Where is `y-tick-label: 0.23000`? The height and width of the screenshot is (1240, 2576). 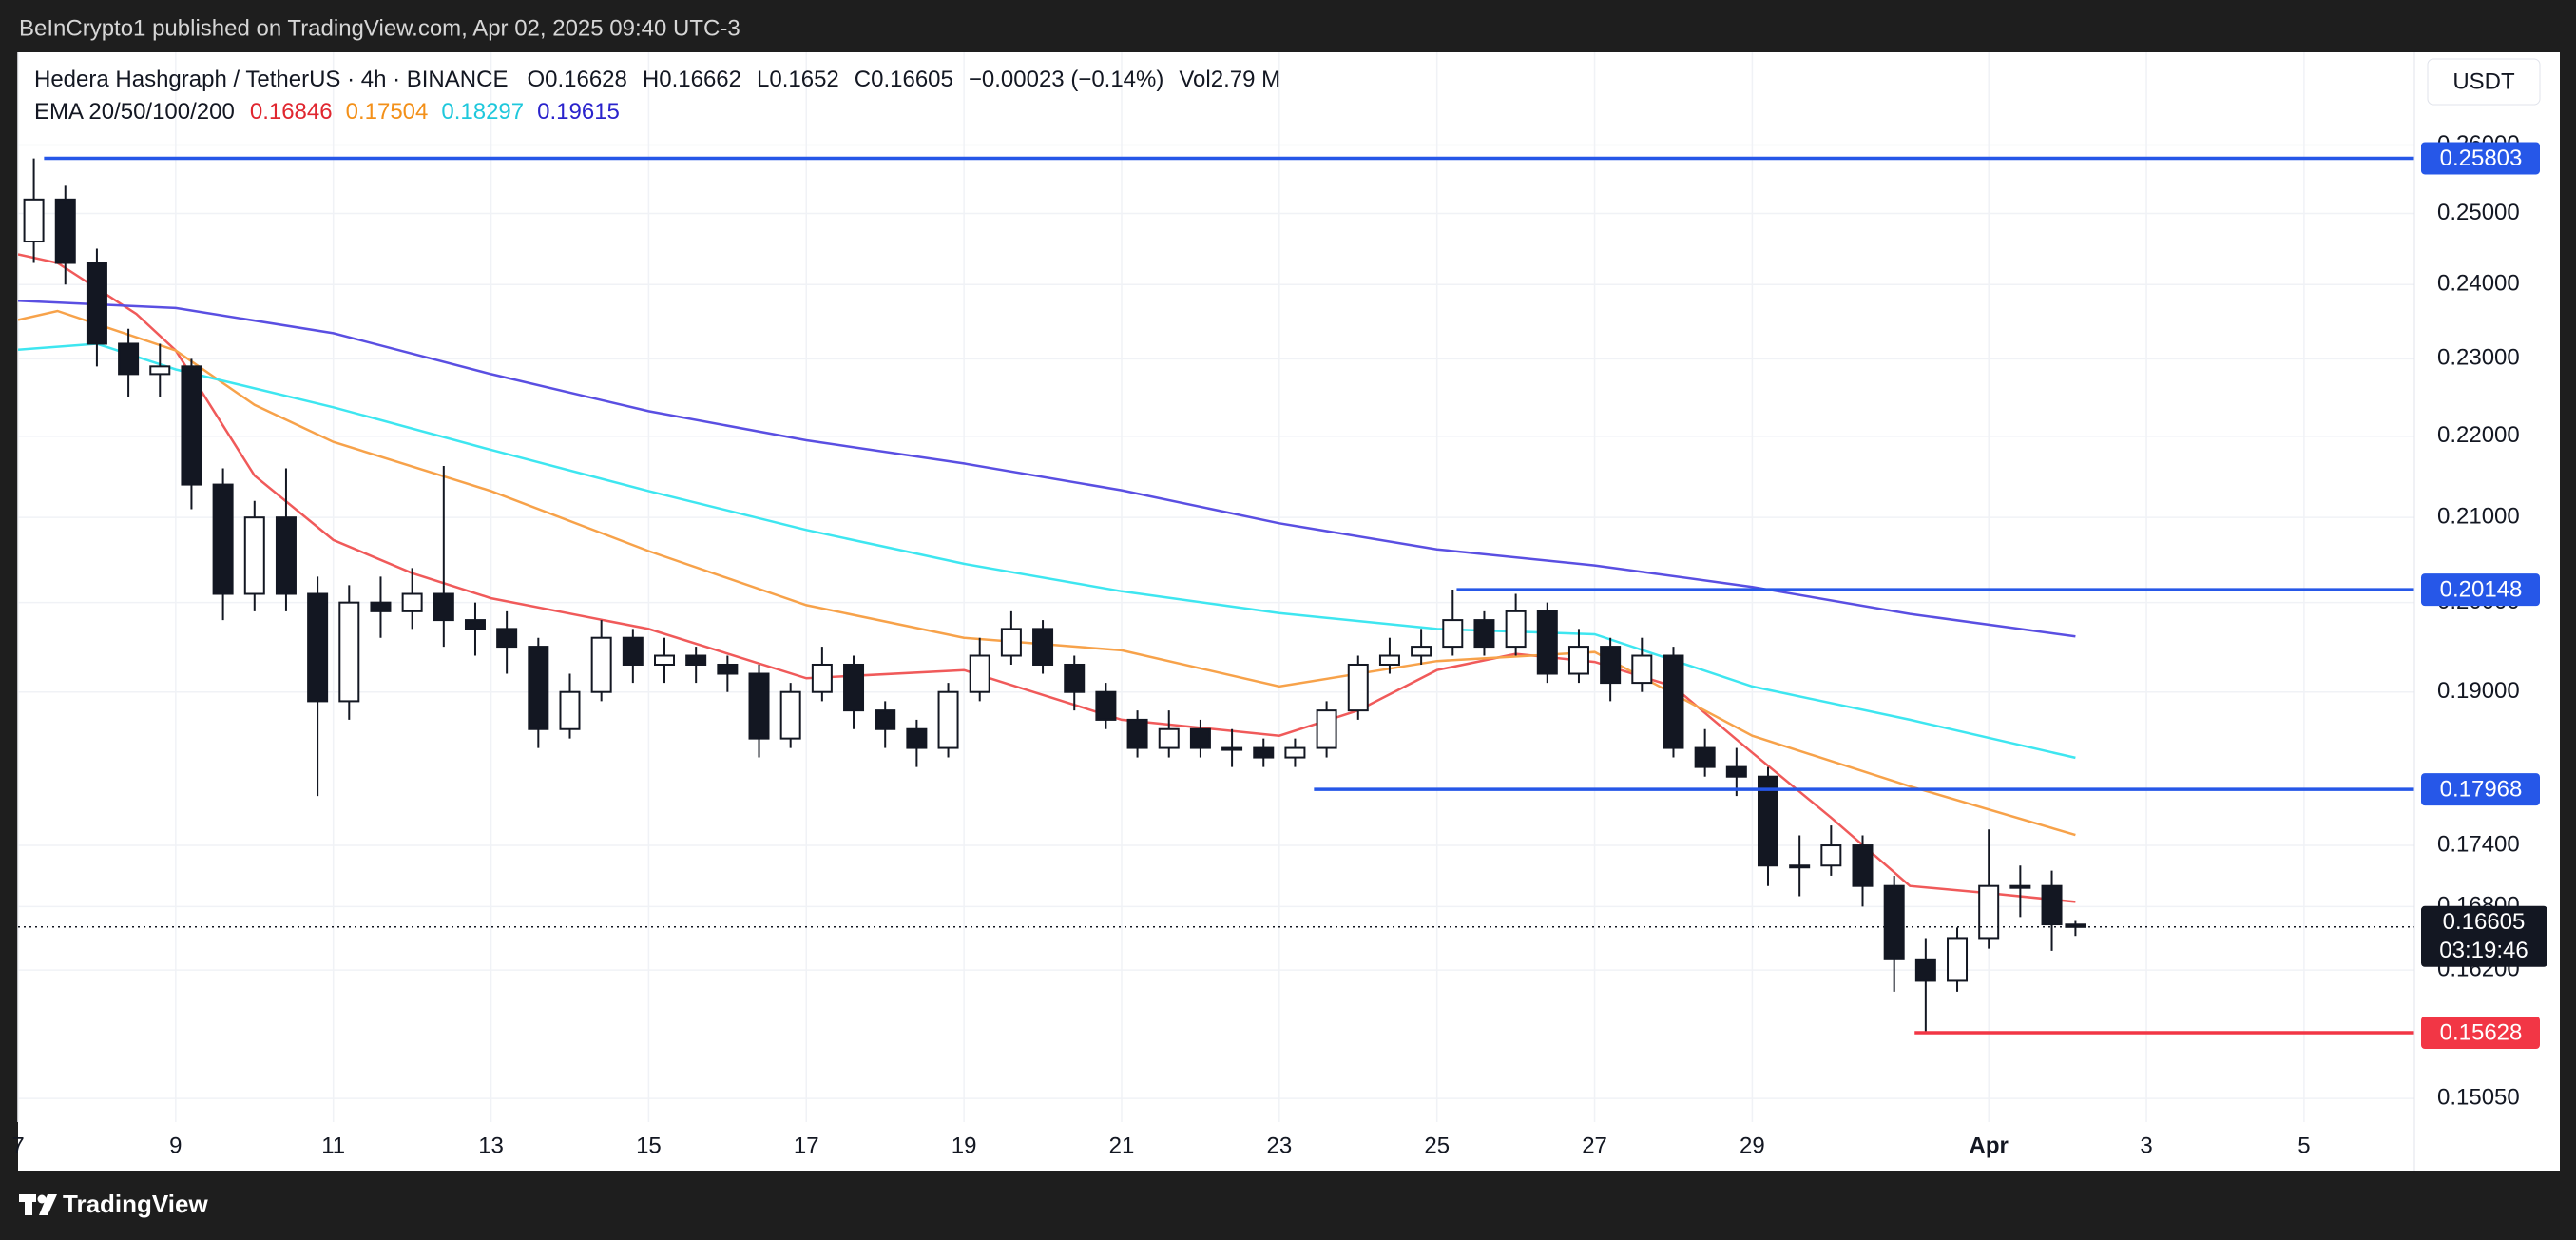 y-tick-label: 0.23000 is located at coordinates (2478, 358).